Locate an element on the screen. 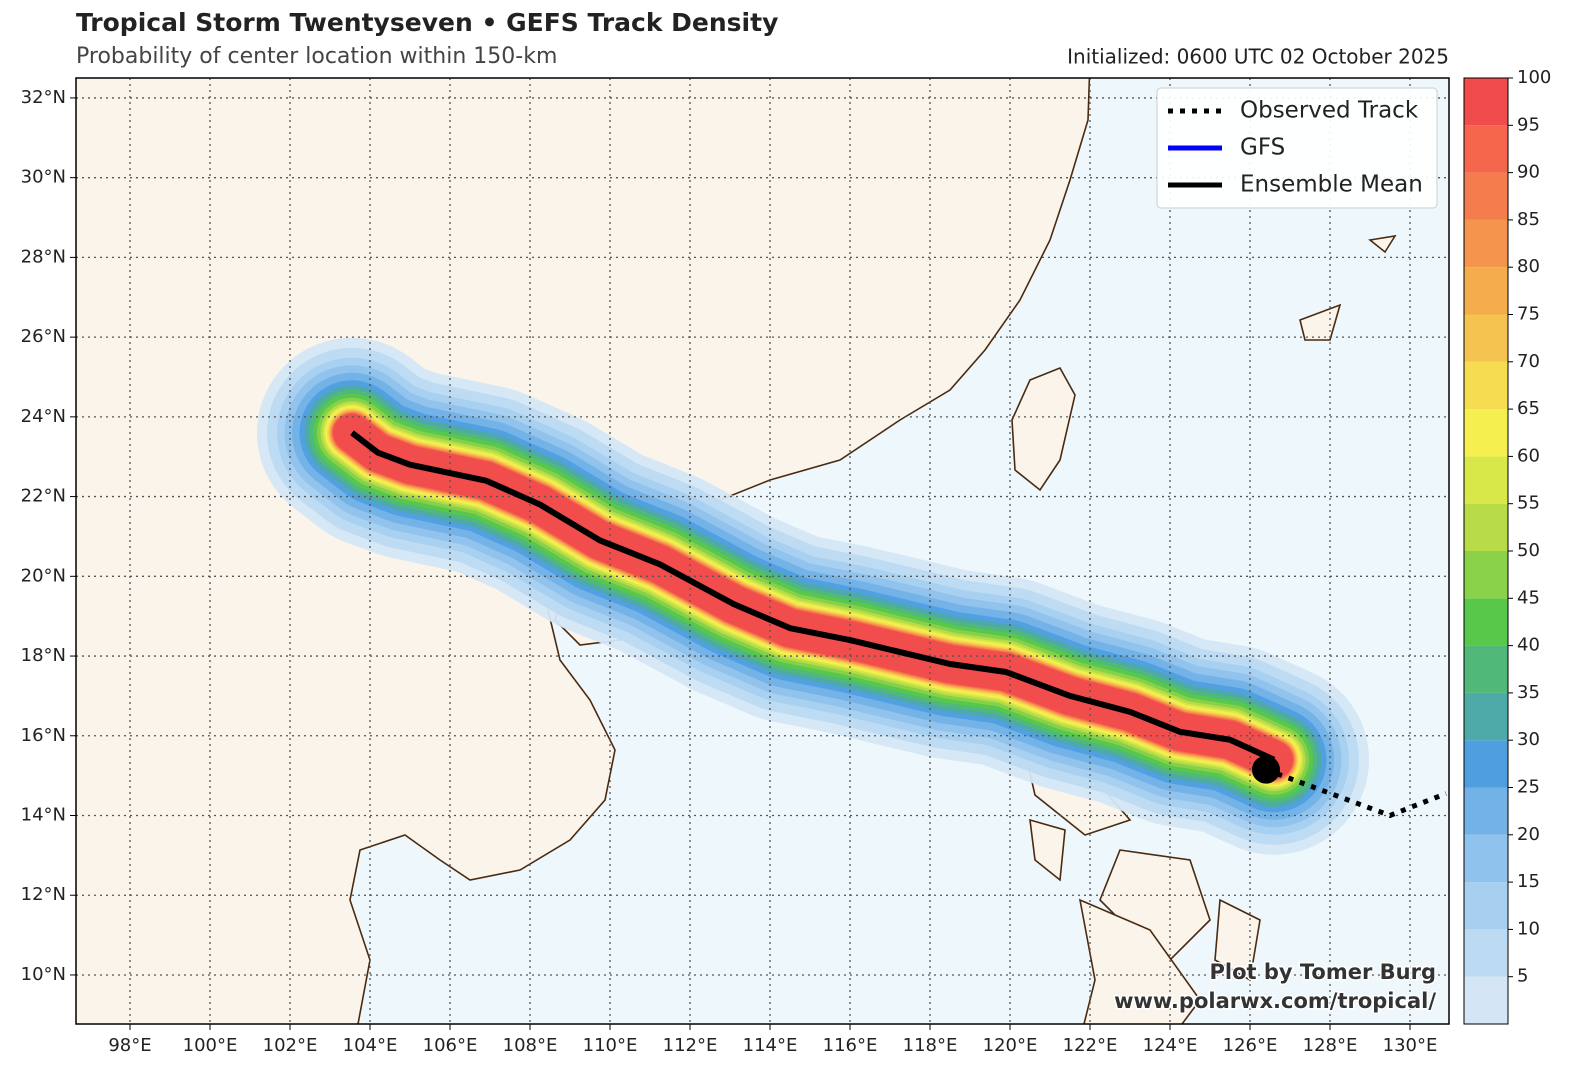 The width and height of the screenshot is (1578, 1076). x-tick-label: 130°E is located at coordinates (1410, 1045).